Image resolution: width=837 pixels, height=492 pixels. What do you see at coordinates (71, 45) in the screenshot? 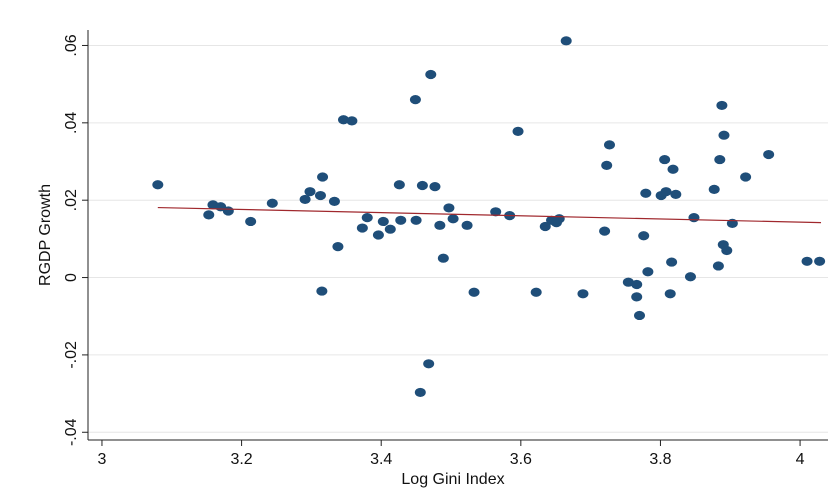
I see `y-tick-label: .06` at bounding box center [71, 45].